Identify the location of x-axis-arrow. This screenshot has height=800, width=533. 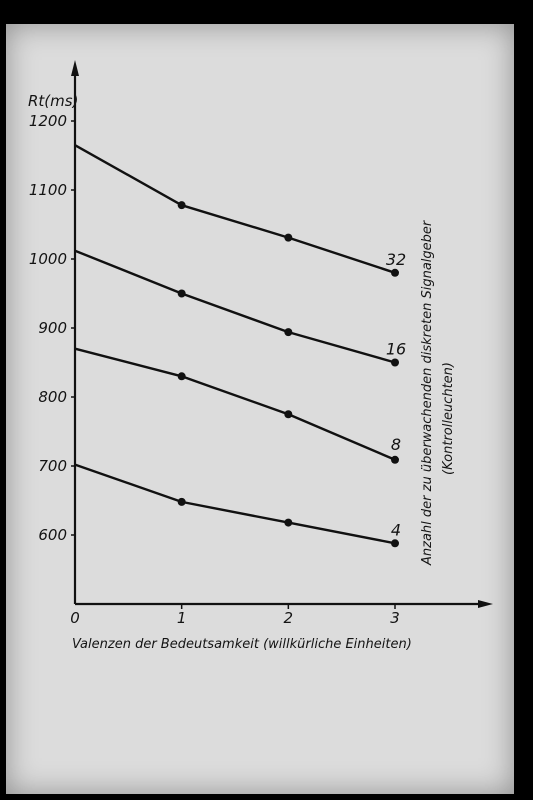
(485, 604).